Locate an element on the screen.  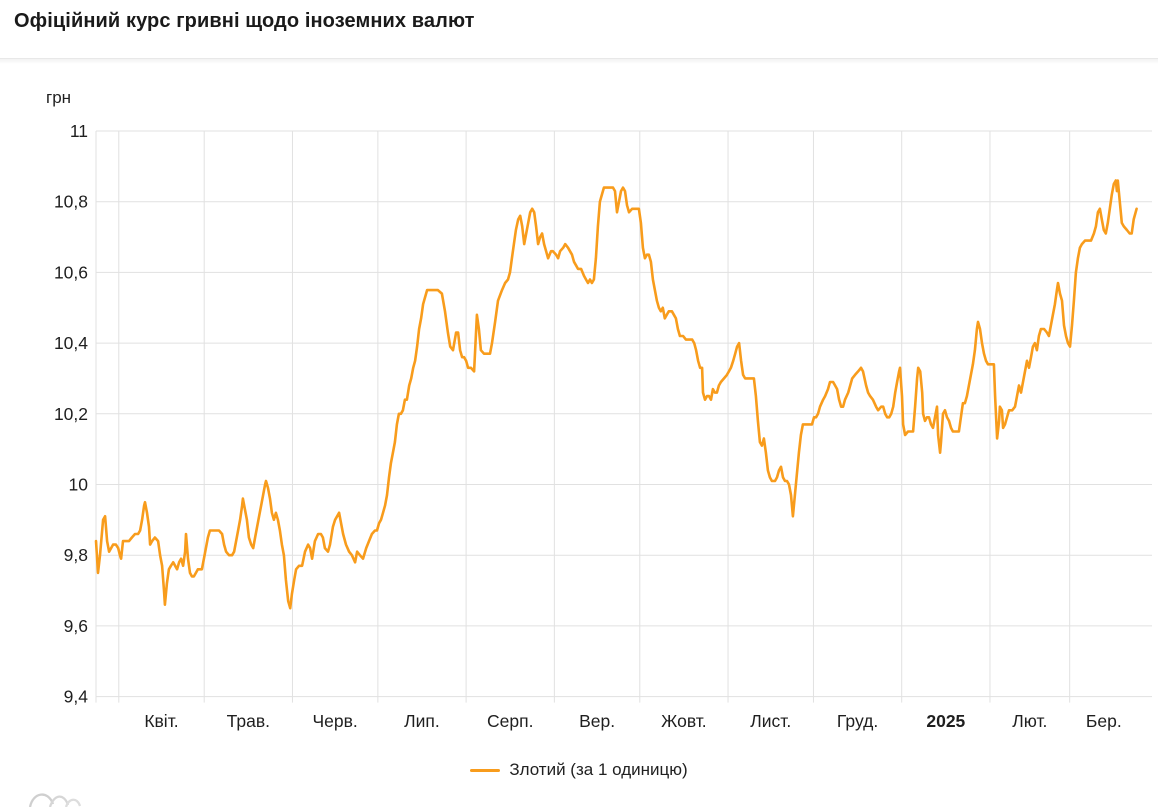
svg-text: 9,4 is located at coordinates (76, 697).